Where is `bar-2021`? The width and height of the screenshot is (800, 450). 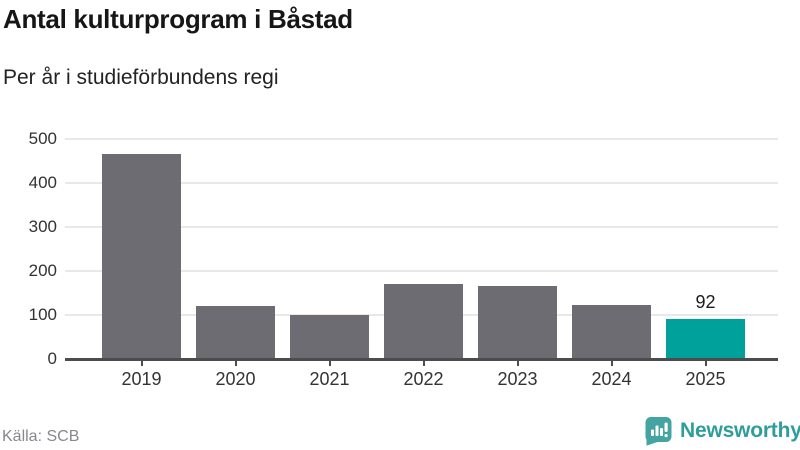 bar-2021 is located at coordinates (329, 337).